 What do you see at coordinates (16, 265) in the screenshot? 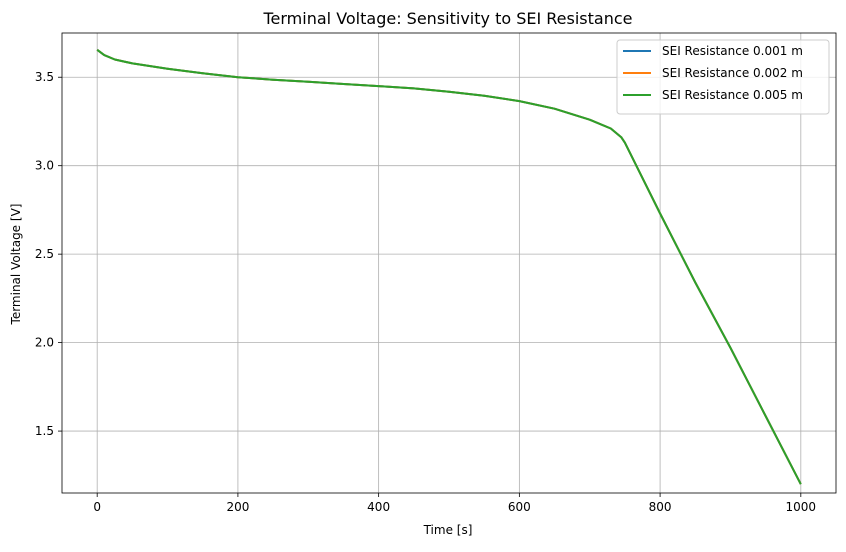
I see `y-axis-label: Terminal Voltage [V]` at bounding box center [16, 265].